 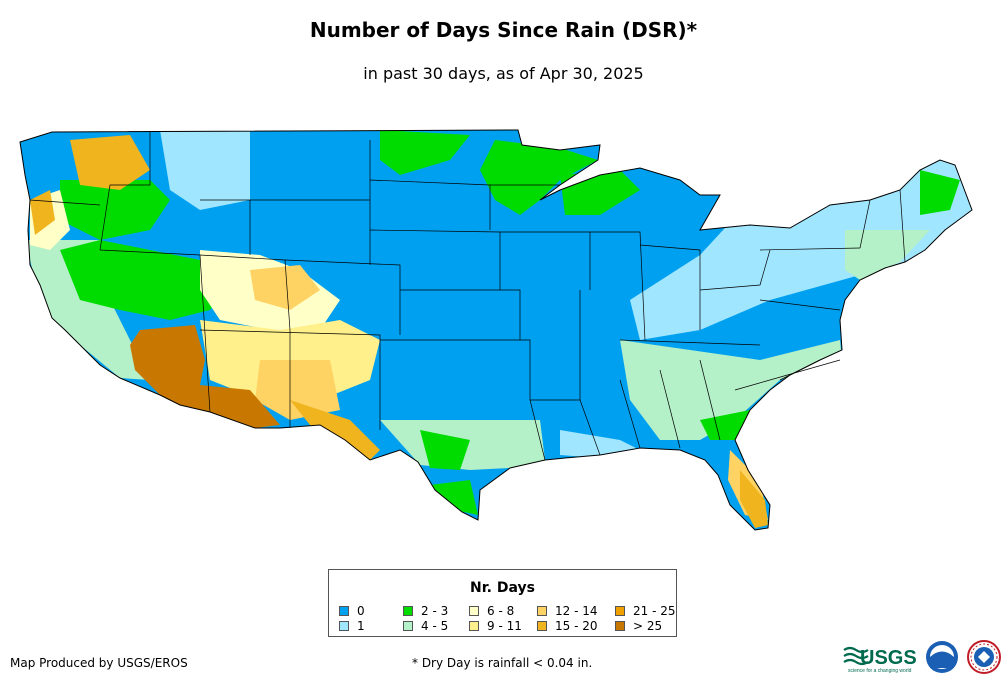 What do you see at coordinates (922, 657) in the screenshot?
I see `agency-logos: USGS science for a changing world` at bounding box center [922, 657].